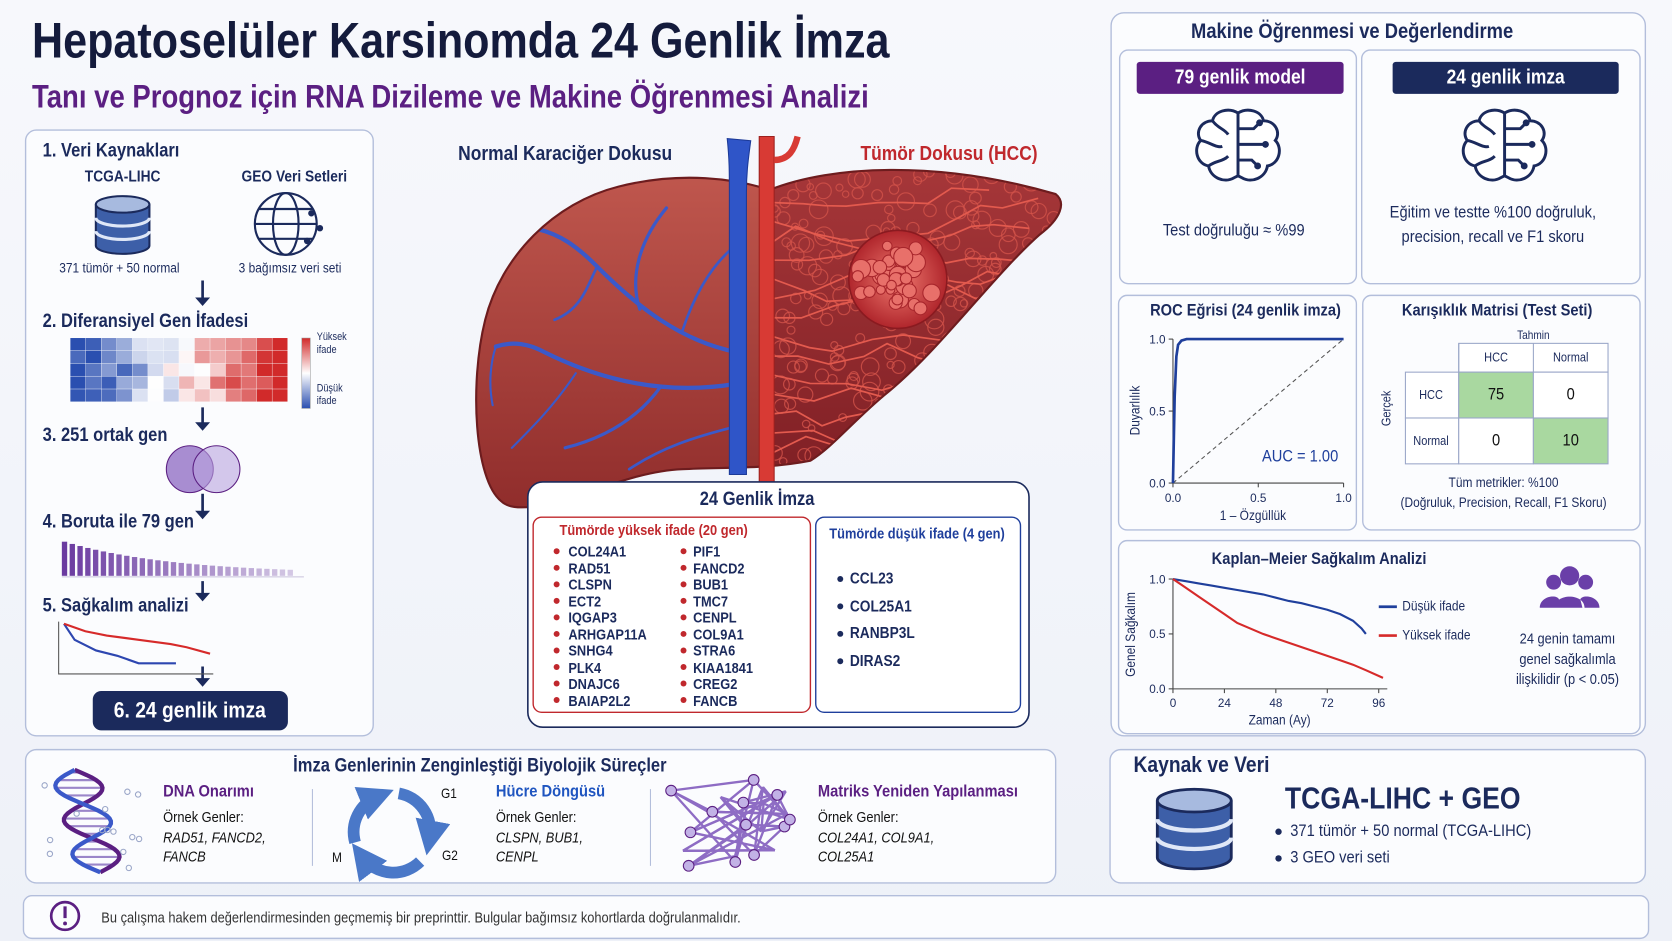 The height and width of the screenshot is (941, 1672). I want to click on process-name: DNA Onarımı, so click(208, 791).